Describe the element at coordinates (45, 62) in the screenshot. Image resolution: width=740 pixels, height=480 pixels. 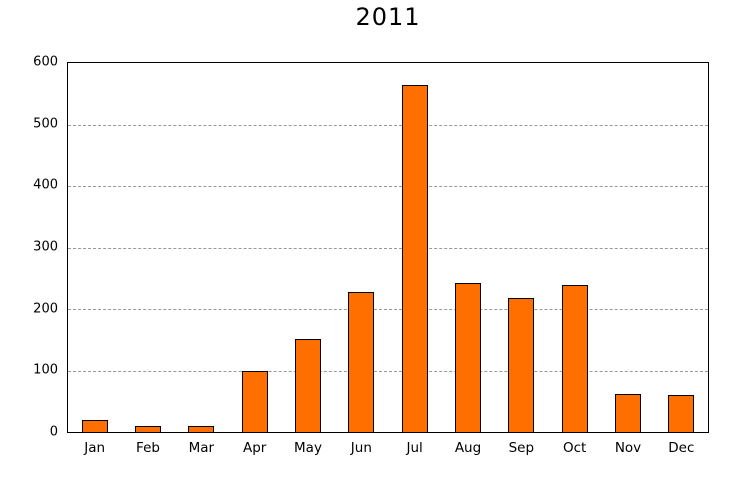
I see `y-tick-label-600: 600` at that location.